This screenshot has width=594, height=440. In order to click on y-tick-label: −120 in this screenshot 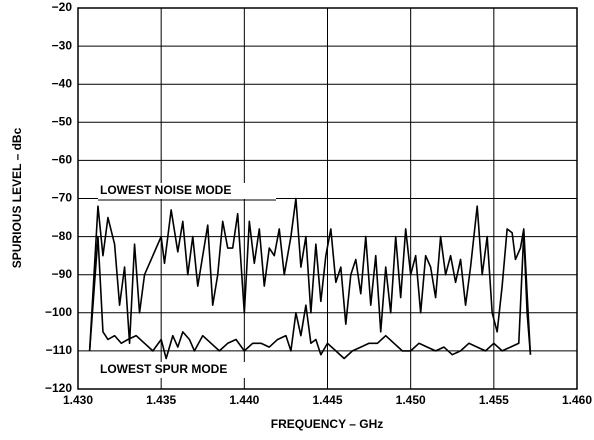, I will do `click(58, 388)`.